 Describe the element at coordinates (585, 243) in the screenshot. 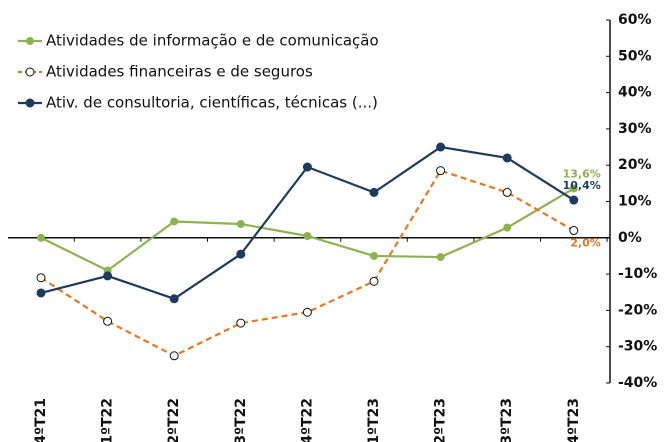

I see `value-label: 2,0%` at that location.